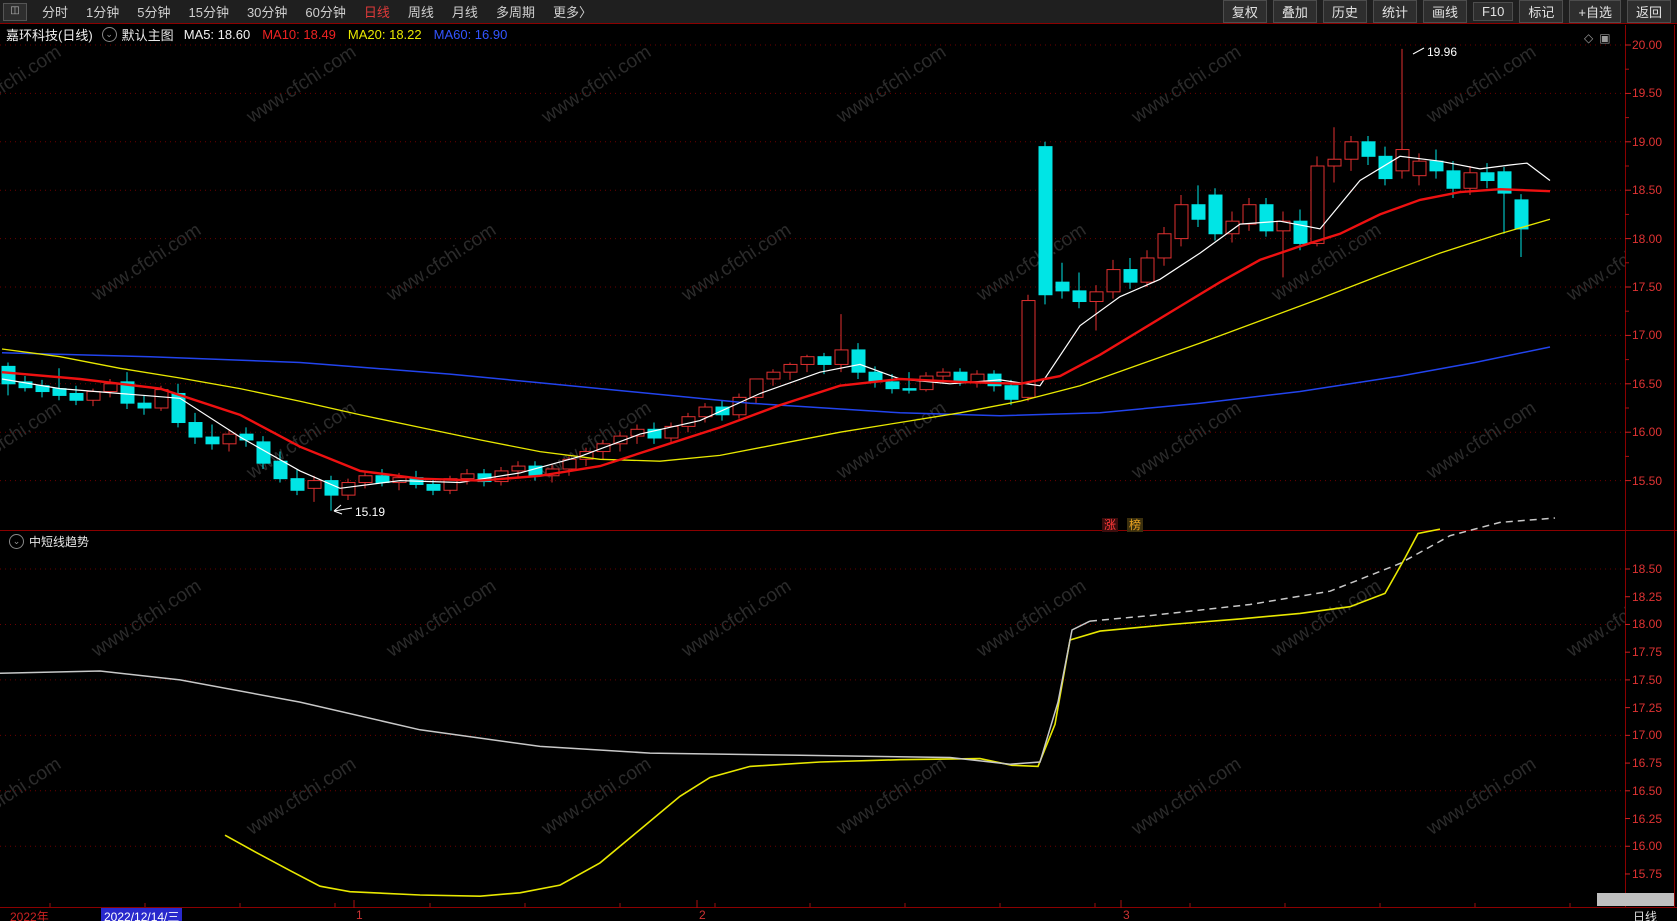 This screenshot has height=921, width=1677. What do you see at coordinates (384, 34) in the screenshot?
I see `ma-value-label: MA20: 18.22` at bounding box center [384, 34].